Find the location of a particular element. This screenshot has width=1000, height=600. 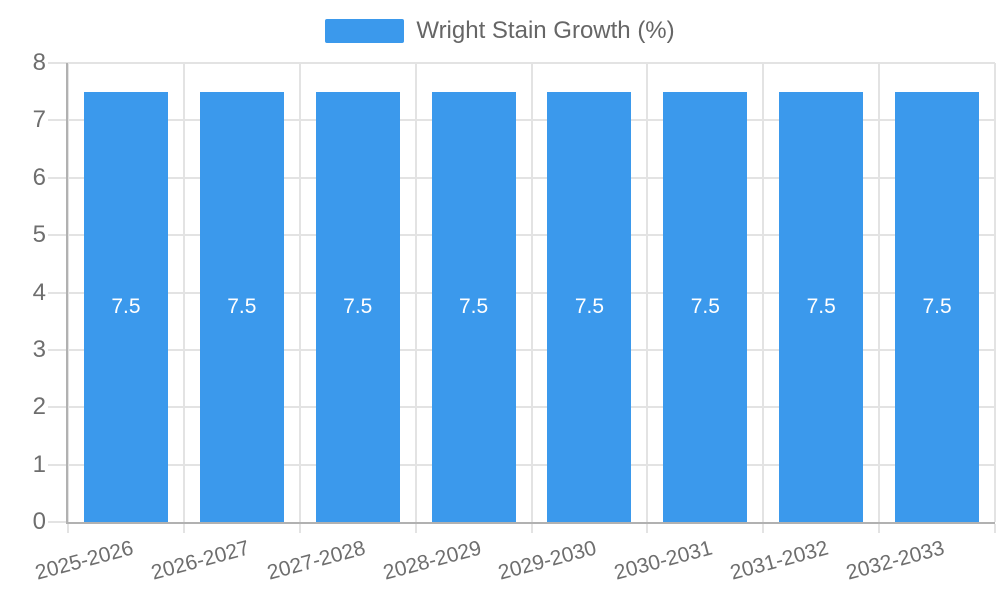

y-tick-label: 5 is located at coordinates (39, 235).